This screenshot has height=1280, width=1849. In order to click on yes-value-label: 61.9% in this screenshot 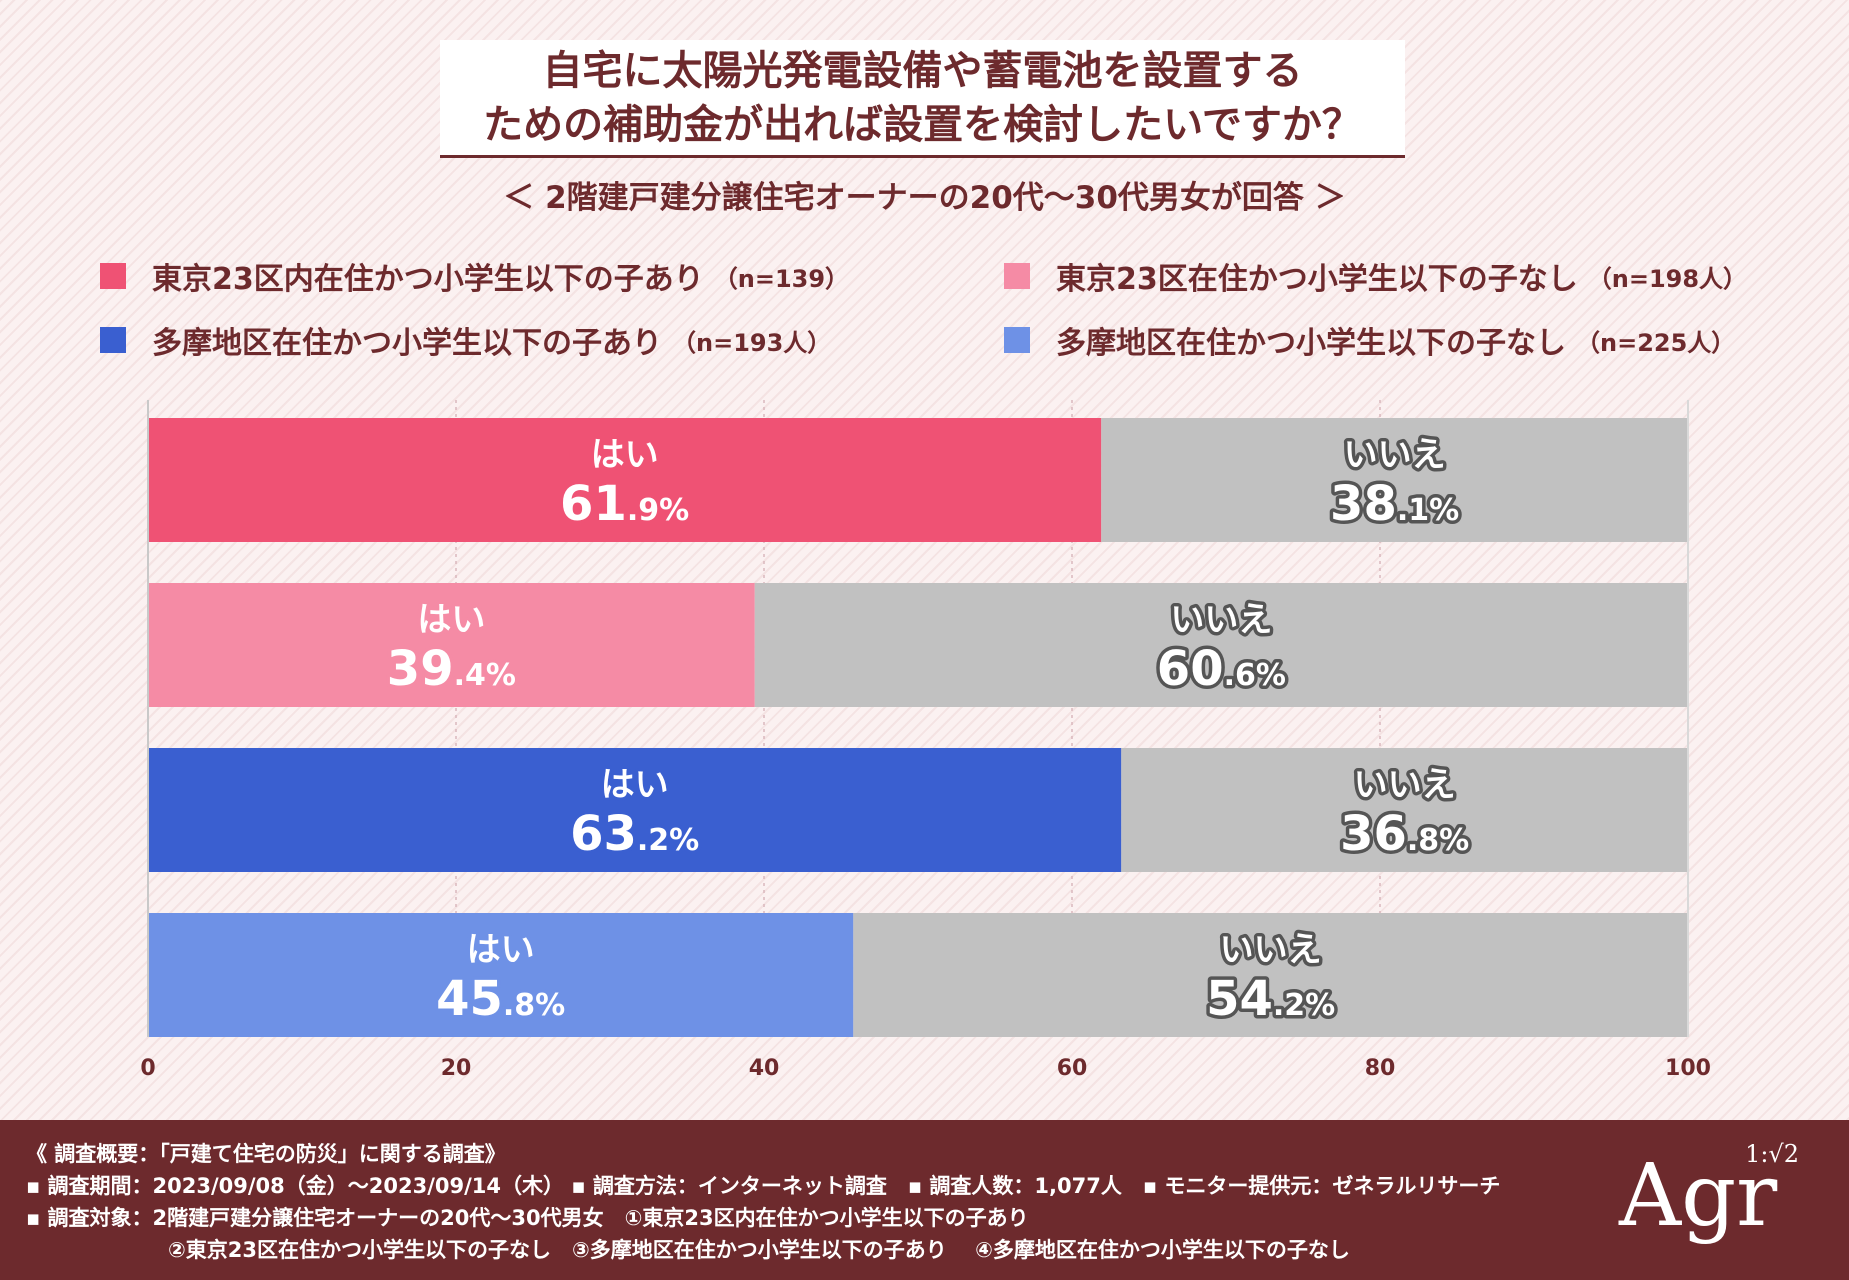, I will do `click(624, 504)`.